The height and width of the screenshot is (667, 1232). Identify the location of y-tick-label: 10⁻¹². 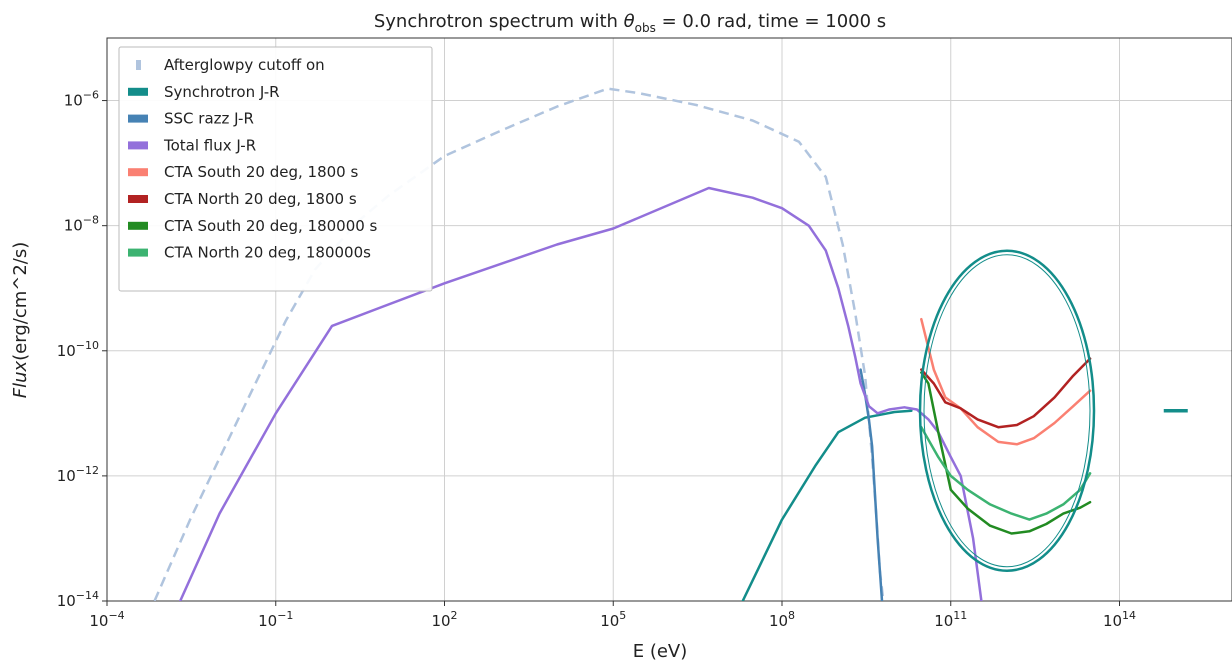
(78, 474).